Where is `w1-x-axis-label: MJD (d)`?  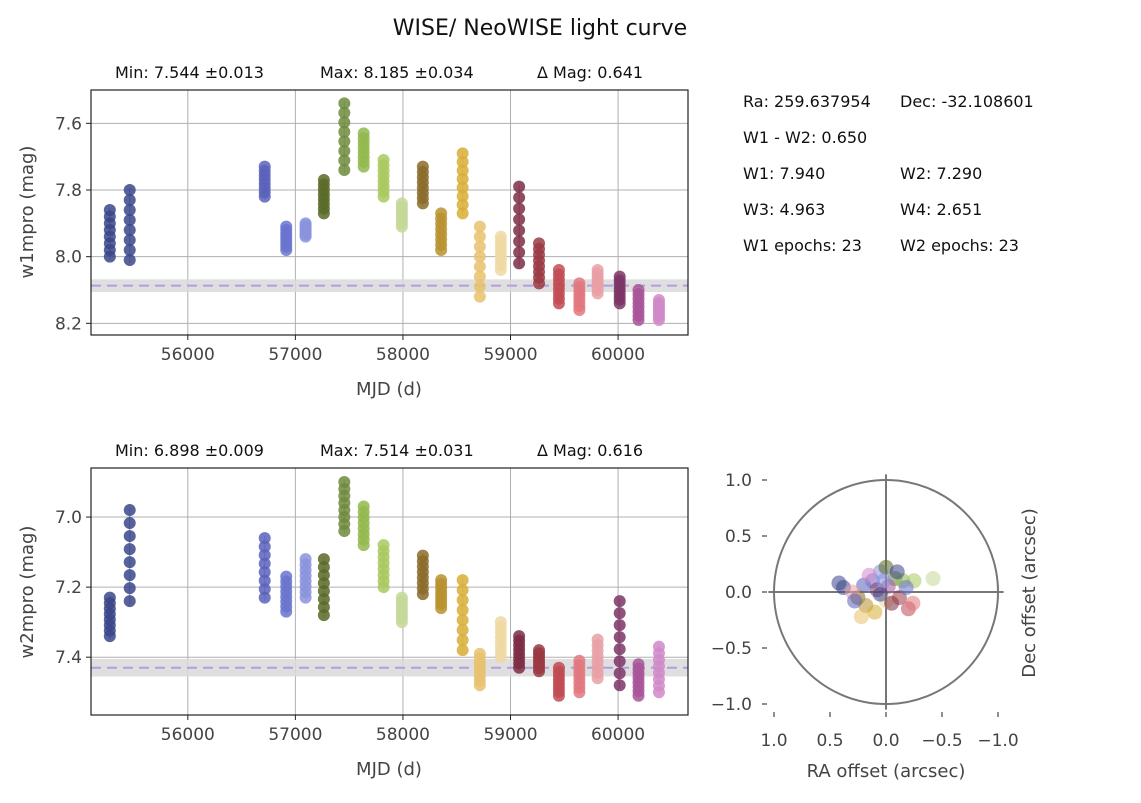
w1-x-axis-label: MJD (d) is located at coordinates (389, 389).